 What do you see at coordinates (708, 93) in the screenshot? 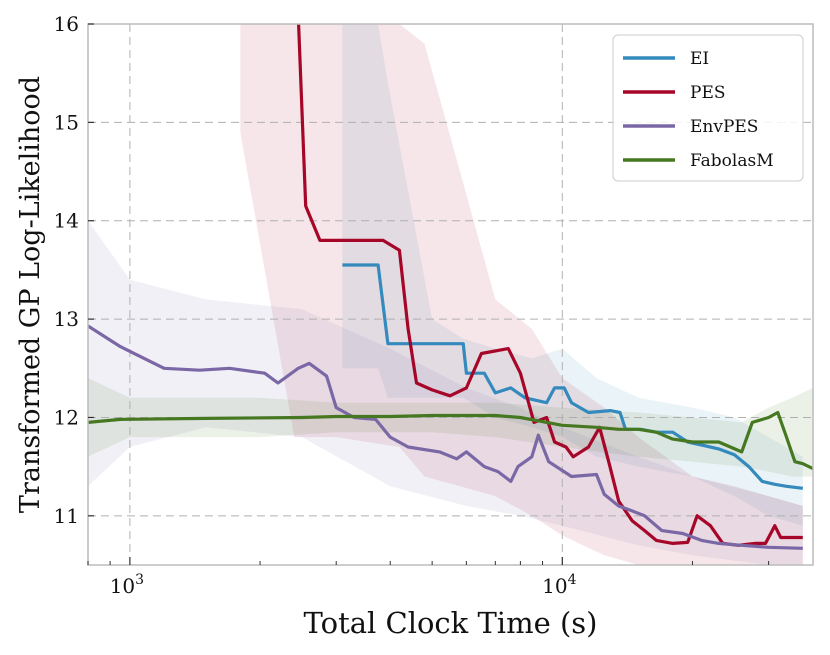
I see `legend-label-pes: PES` at bounding box center [708, 93].